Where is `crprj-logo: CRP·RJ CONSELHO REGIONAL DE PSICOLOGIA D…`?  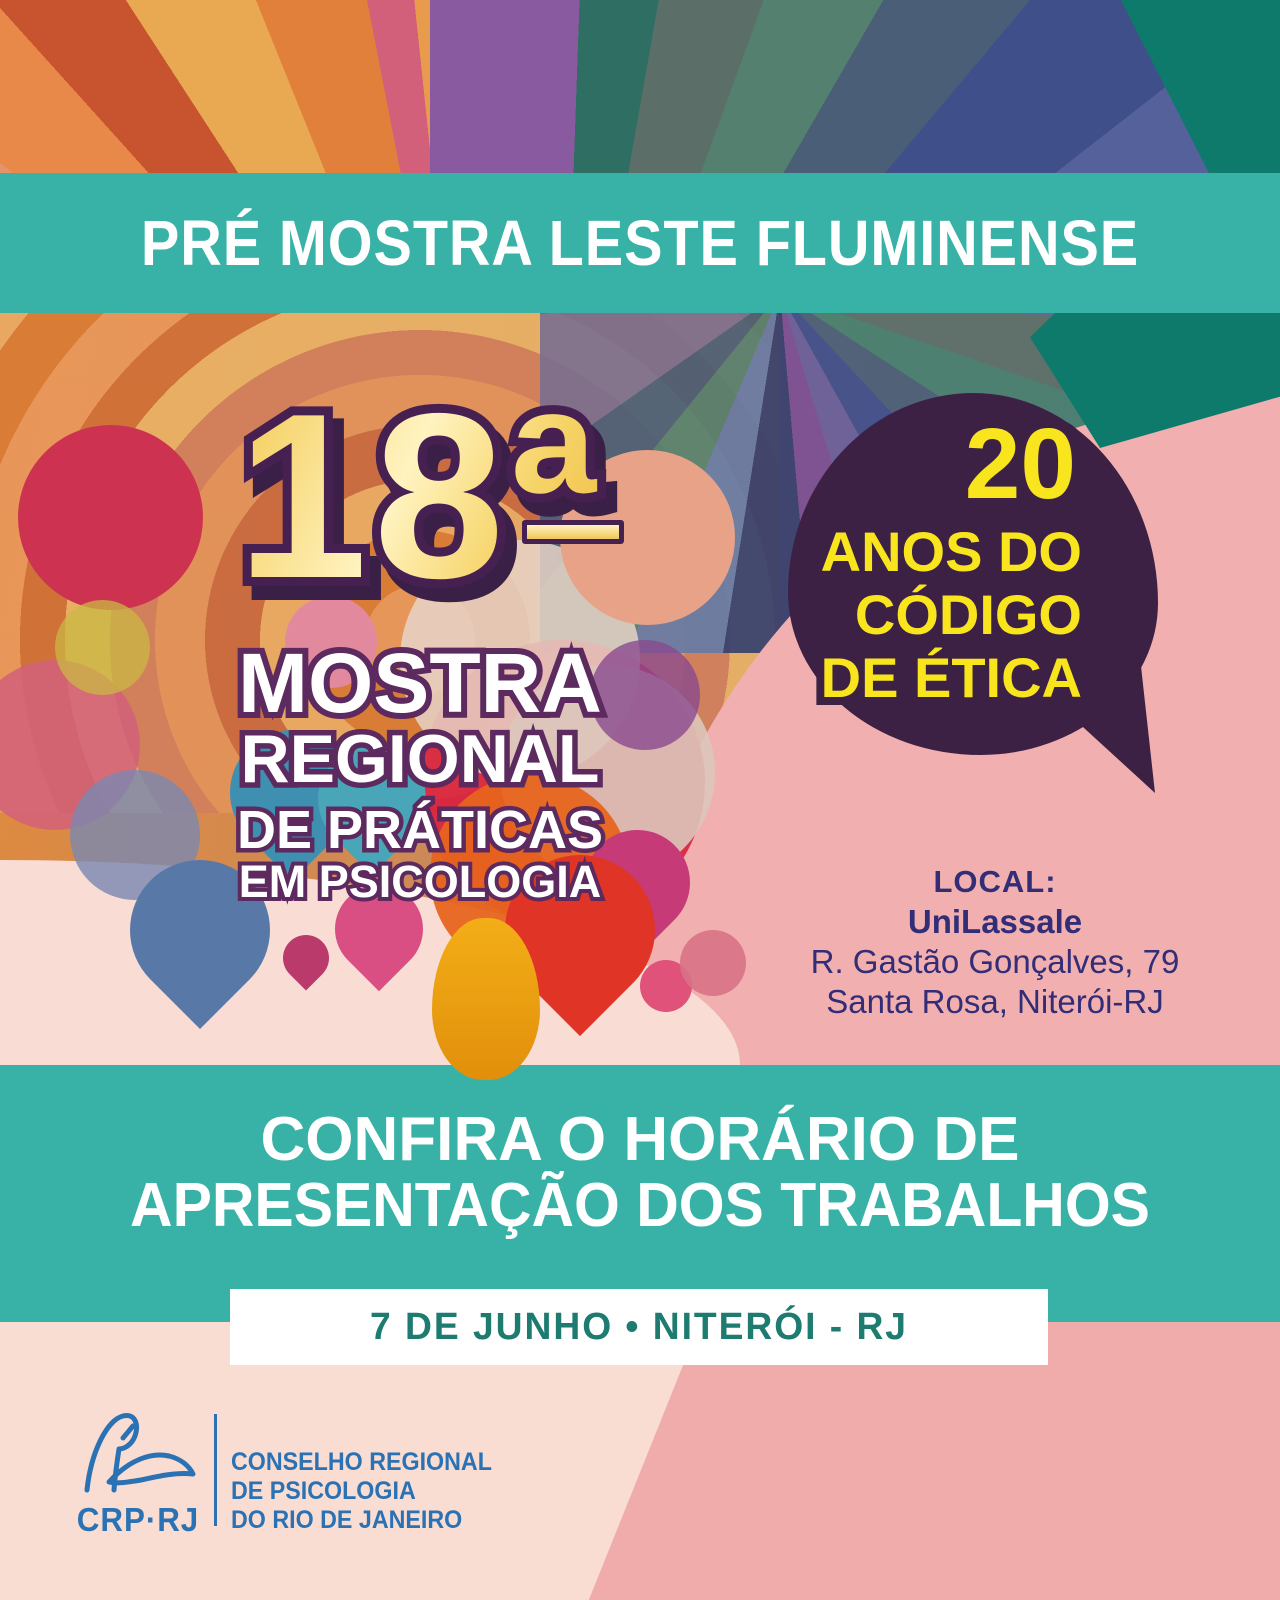 crprj-logo: CRP·RJ CONSELHO REGIONAL DE PSICOLOGIA D… is located at coordinates (307, 1473).